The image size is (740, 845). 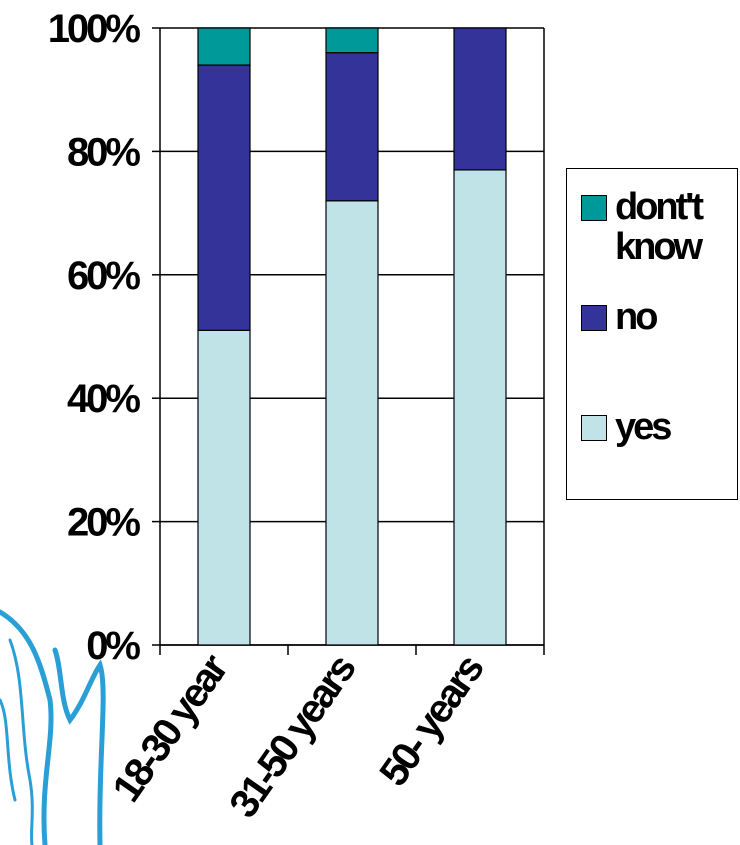 I want to click on legend-entry: dont't know, so click(x=656, y=227).